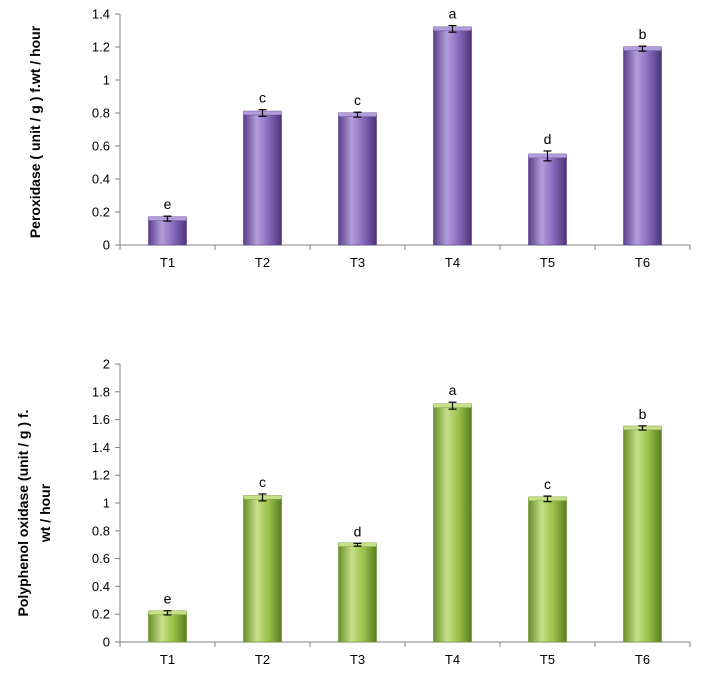 The image size is (703, 675). I want to click on y-axis-title: Peroxidase ( unit / g ) f.wt / hour, so click(35, 131).